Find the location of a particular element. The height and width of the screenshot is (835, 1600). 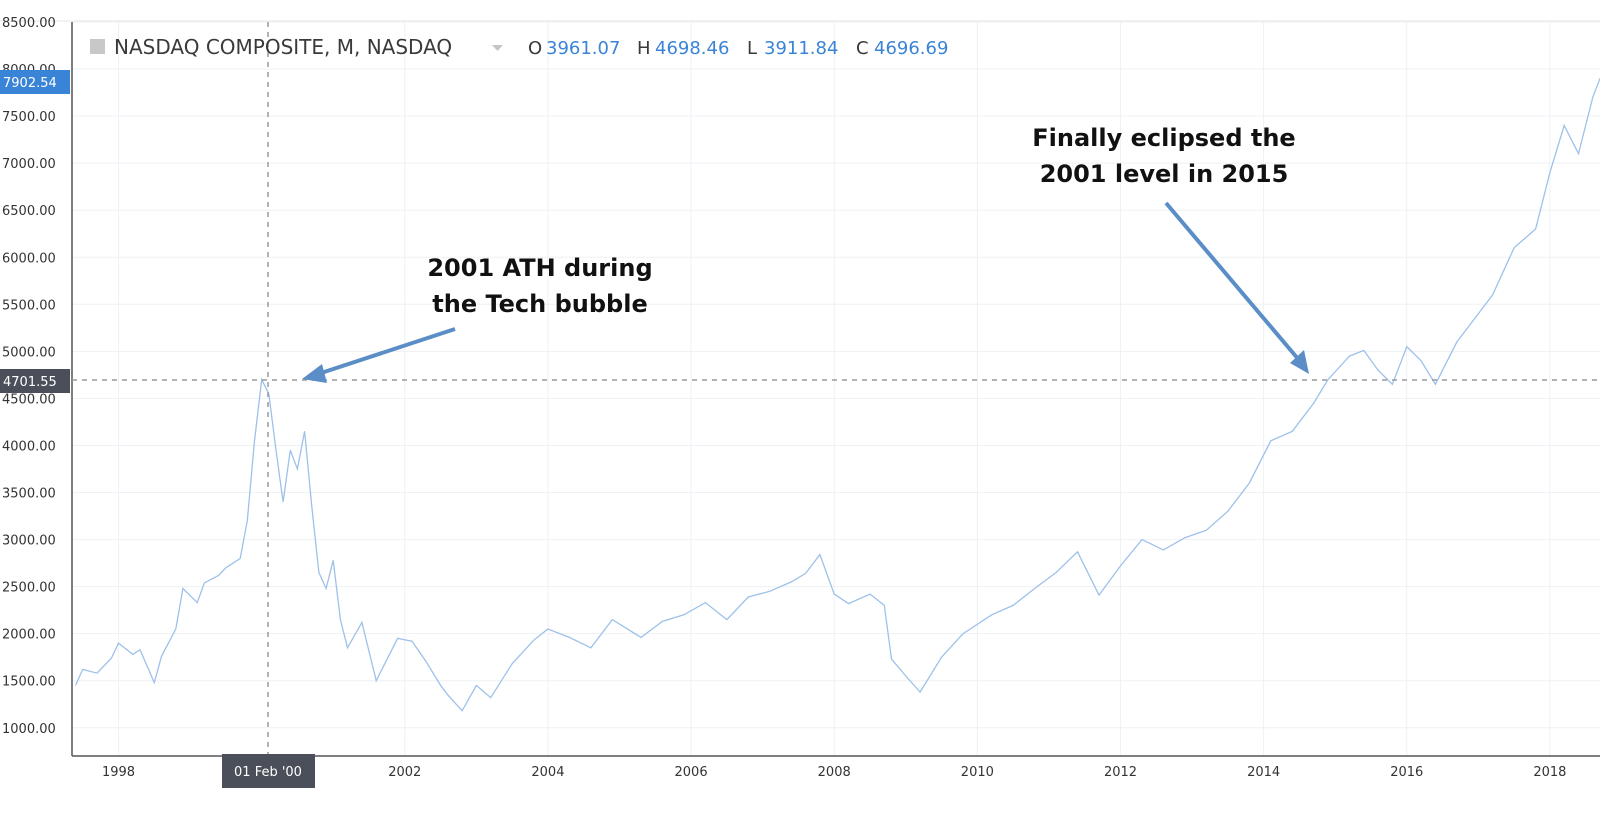

x-tick-label: 2004 is located at coordinates (547, 772).